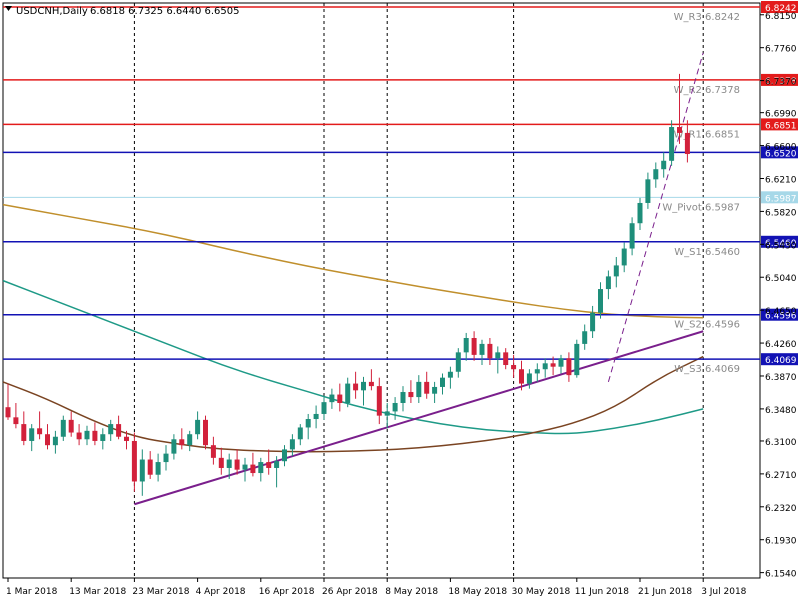 The image size is (800, 604). I want to click on level-label: W_Pivot 6.5987, so click(701, 207).